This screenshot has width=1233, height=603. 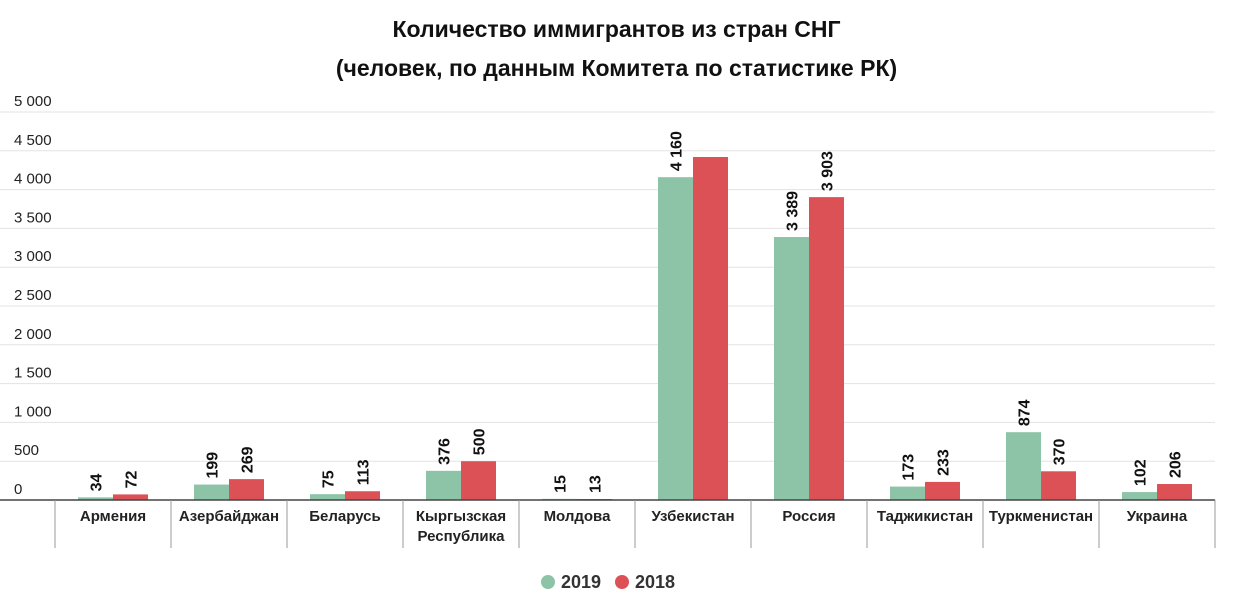 What do you see at coordinates (581, 582) in the screenshot?
I see `legend-label: 2019` at bounding box center [581, 582].